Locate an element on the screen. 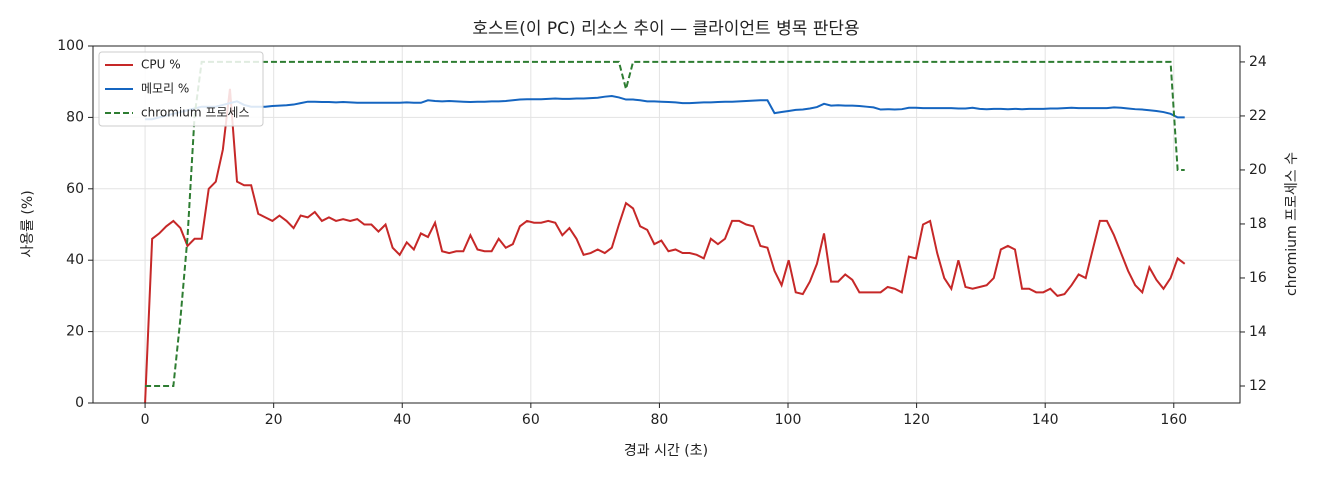 The width and height of the screenshot is (1320, 480). x-tick-label: 80 is located at coordinates (660, 420).